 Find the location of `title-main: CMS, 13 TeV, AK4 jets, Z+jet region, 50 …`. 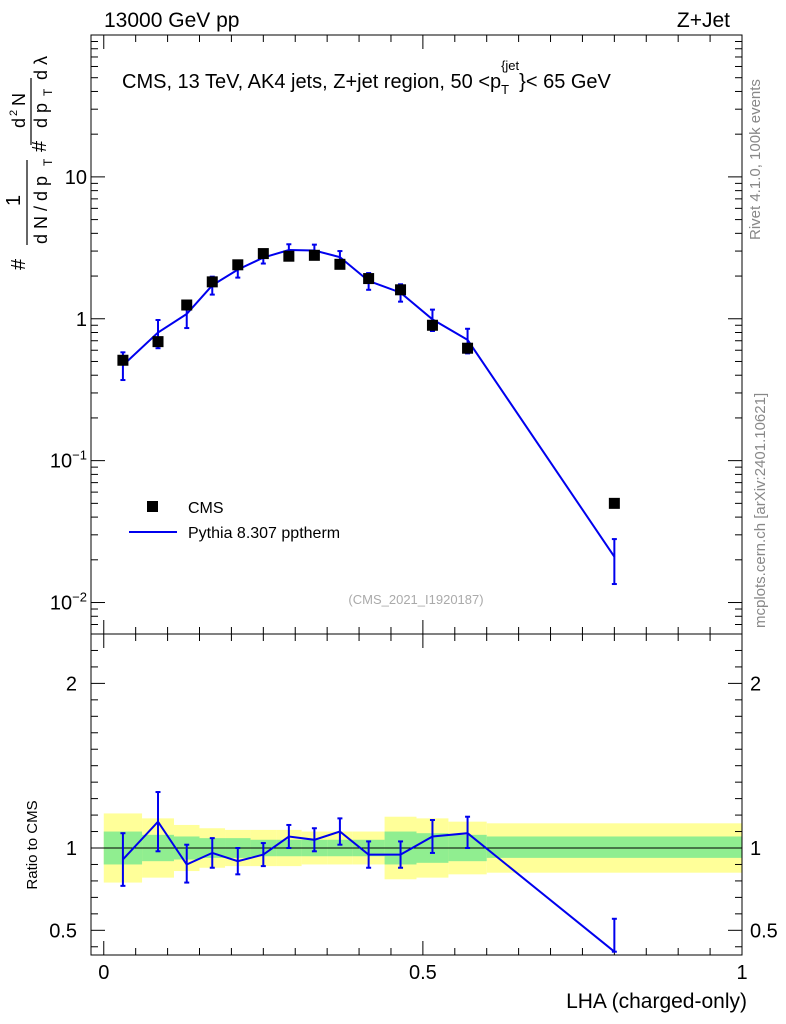

title-main: CMS, 13 TeV, AK4 jets, Z+jet region, 50 … is located at coordinates (311, 82).